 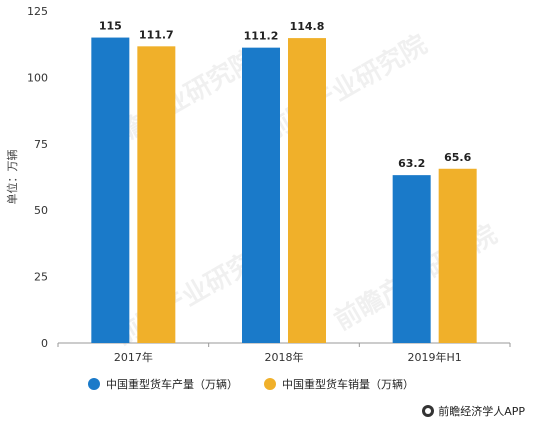 I want to click on y-tick-label: 75, so click(x=41, y=144).